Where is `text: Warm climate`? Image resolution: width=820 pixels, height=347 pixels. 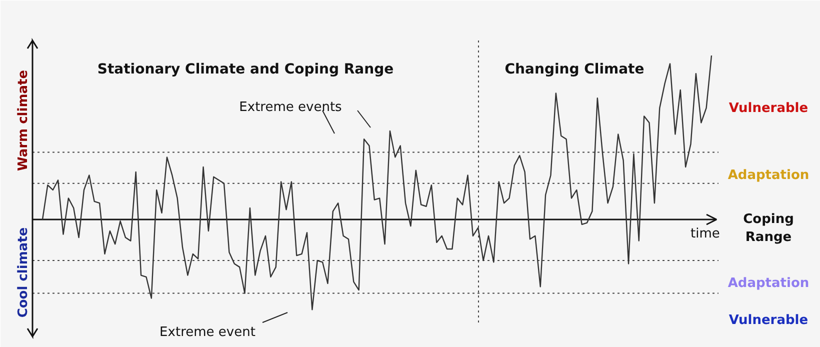 text: Warm climate is located at coordinates (23, 121).